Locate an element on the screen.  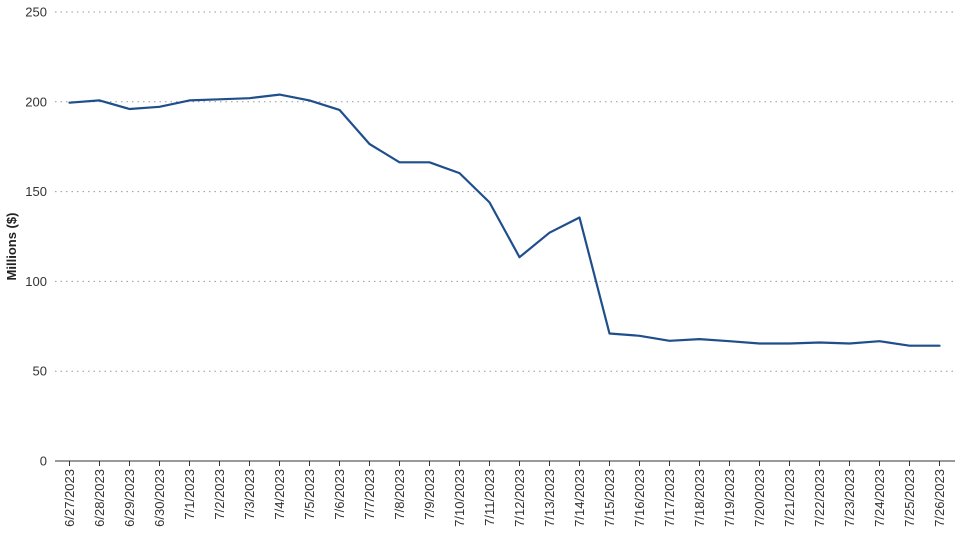
y-axis-title: Millions ($) is located at coordinates (11, 247).